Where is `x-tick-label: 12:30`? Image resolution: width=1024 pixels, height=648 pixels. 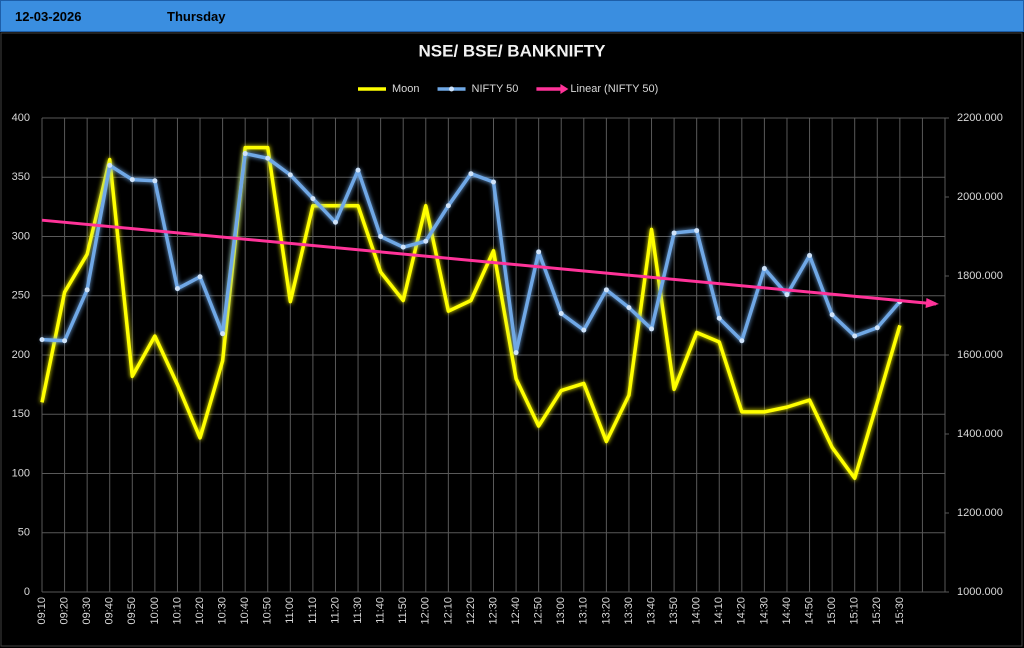
x-tick-label: 12:30 is located at coordinates (493, 611).